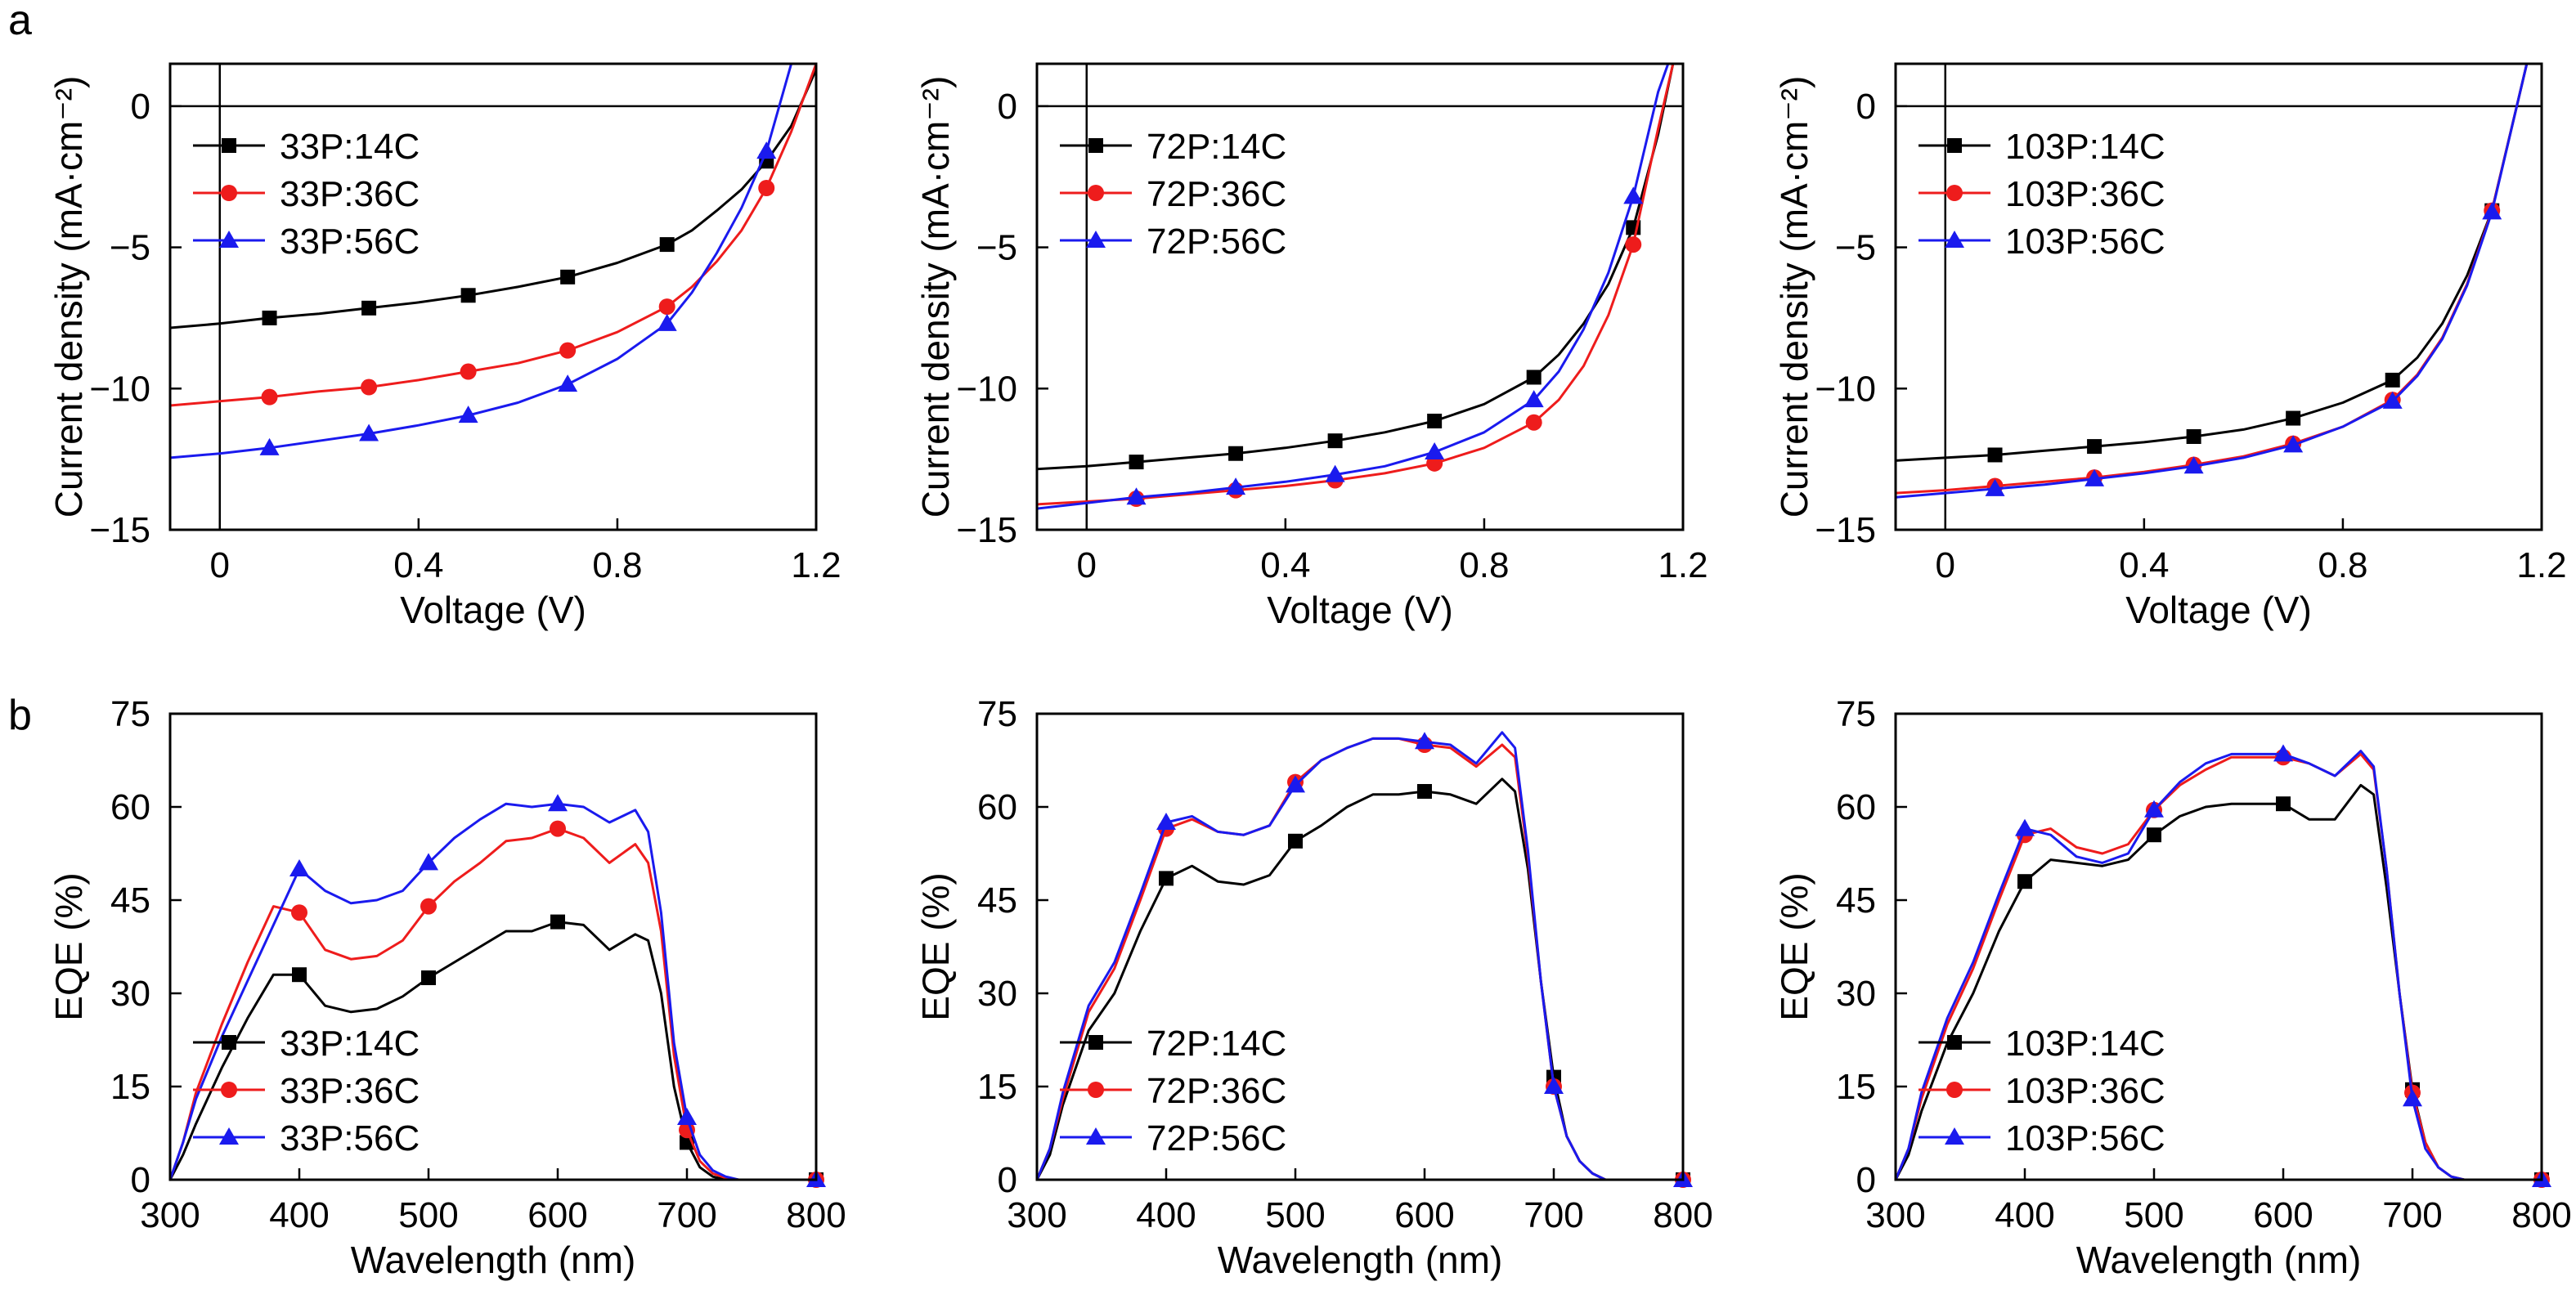 The height and width of the screenshot is (1295, 2576). Describe the element at coordinates (2085, 194) in the screenshot. I see `legend-label: 103P:36C` at that location.